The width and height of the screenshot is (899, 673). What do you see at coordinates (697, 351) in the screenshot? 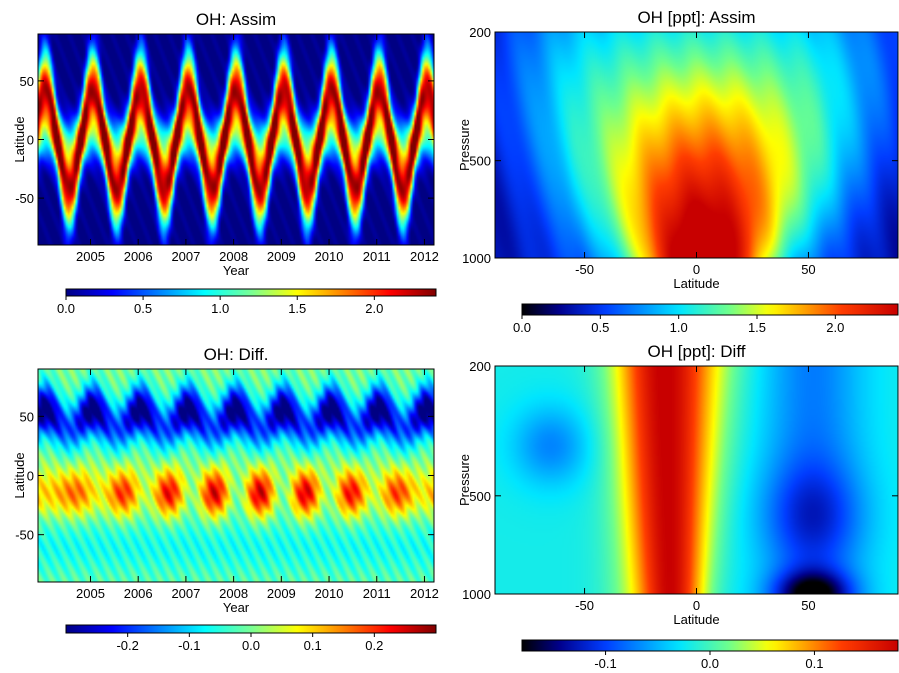
I see `chart-title: OH [ppt]: Diff` at bounding box center [697, 351].